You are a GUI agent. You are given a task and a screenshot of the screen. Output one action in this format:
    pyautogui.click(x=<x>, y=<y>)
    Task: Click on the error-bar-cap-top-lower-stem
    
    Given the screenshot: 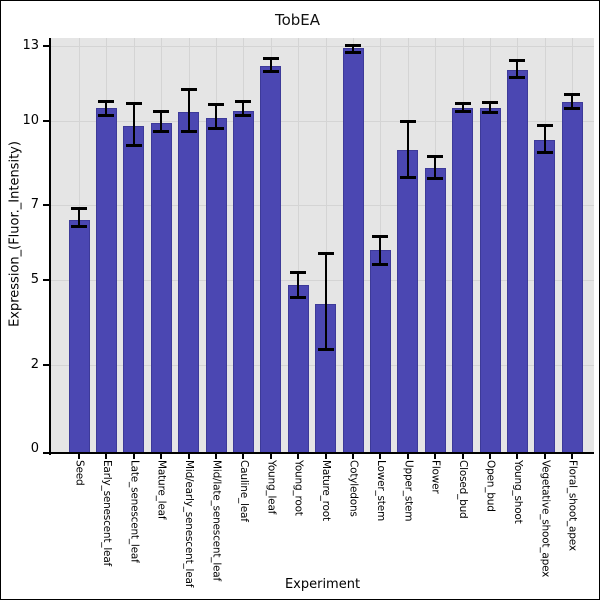 What is the action you would take?
    pyautogui.click(x=380, y=237)
    